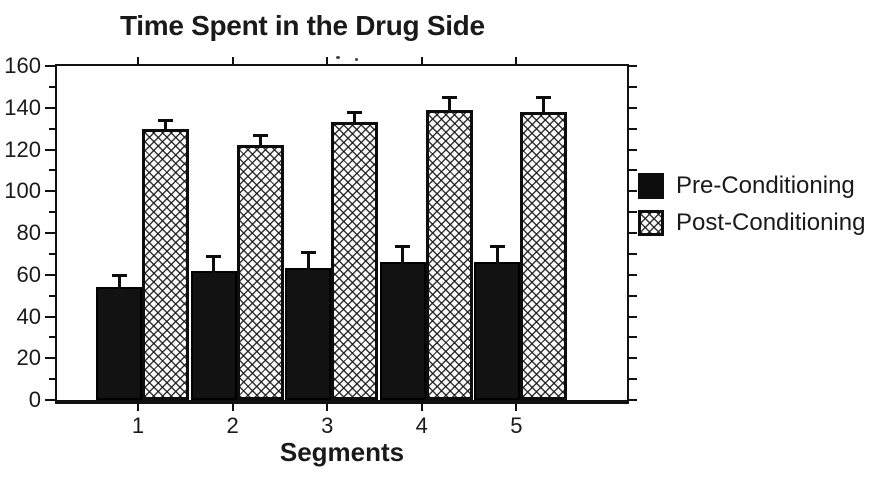  What do you see at coordinates (544, 255) in the screenshot?
I see `bar-post-conditioning-seg5` at bounding box center [544, 255].